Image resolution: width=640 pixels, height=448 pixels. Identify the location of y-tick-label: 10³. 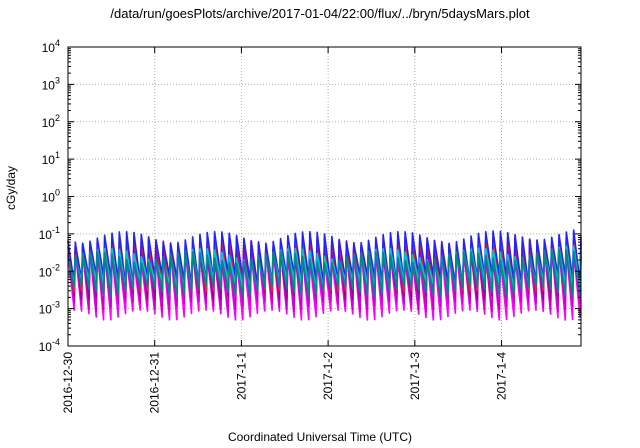
(51, 83).